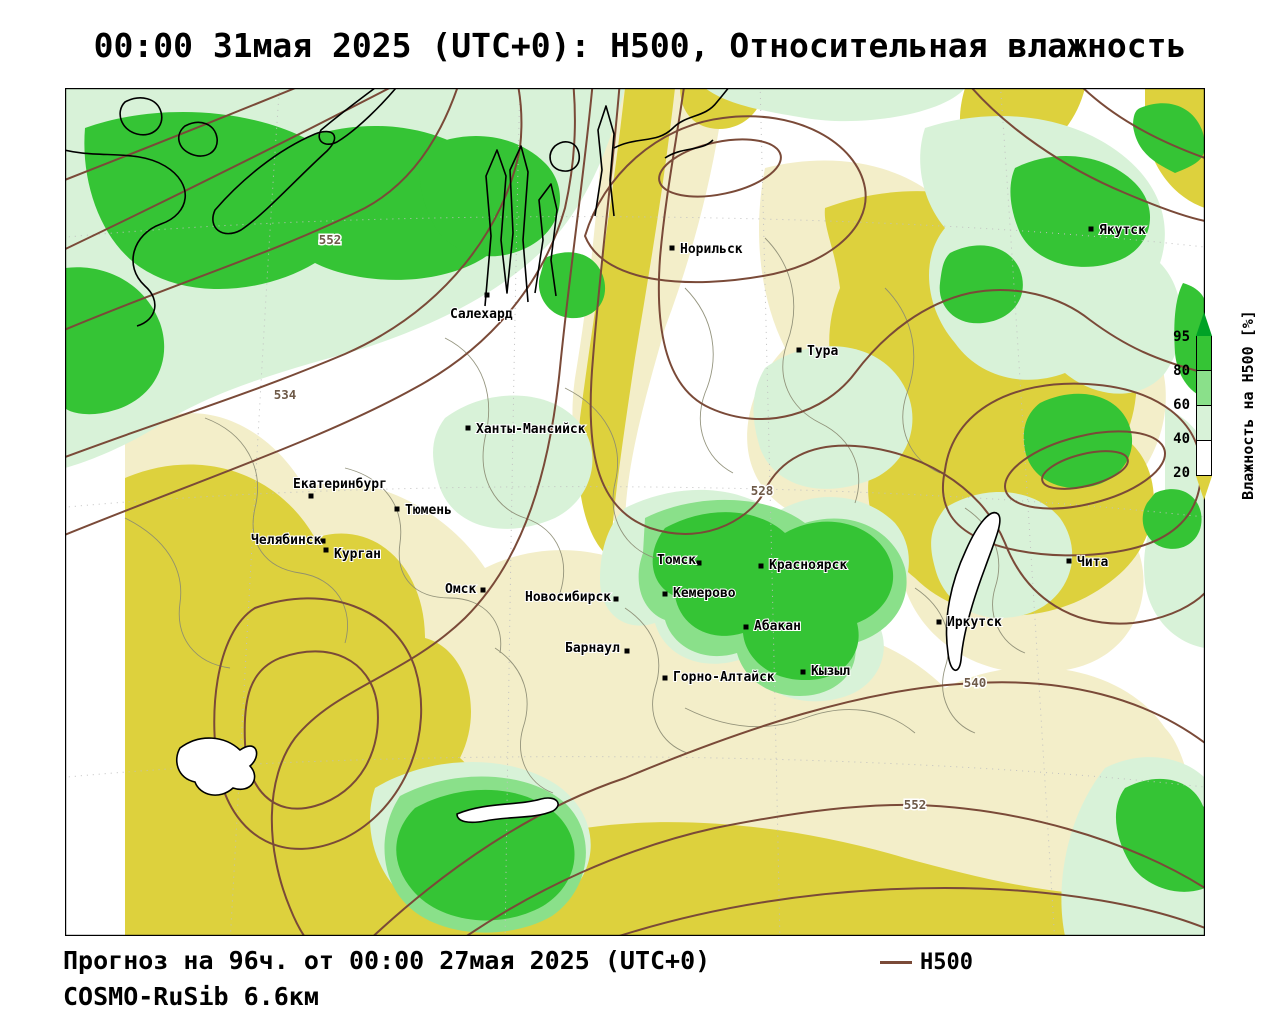  Describe the element at coordinates (1248, 405) in the screenshot. I see `colorbar-title: Влажность на H500 [%]` at that location.